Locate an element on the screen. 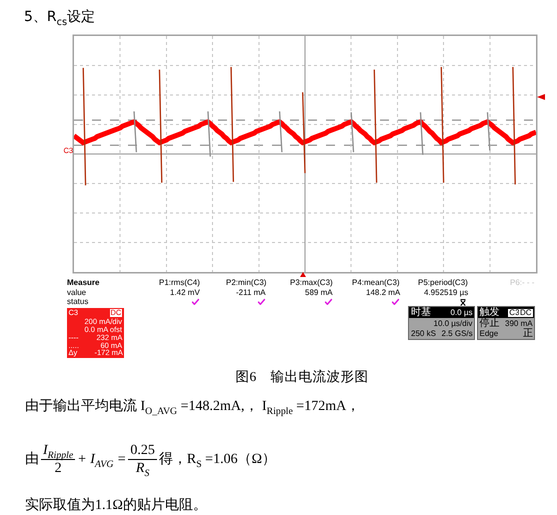  text: 由 is located at coordinates (32, 460).